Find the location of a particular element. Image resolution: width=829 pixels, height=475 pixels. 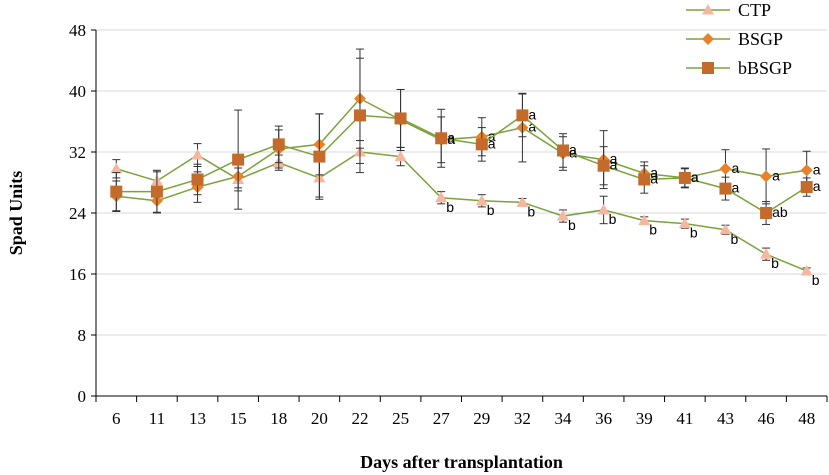

legend-label: BSGP is located at coordinates (760, 39).